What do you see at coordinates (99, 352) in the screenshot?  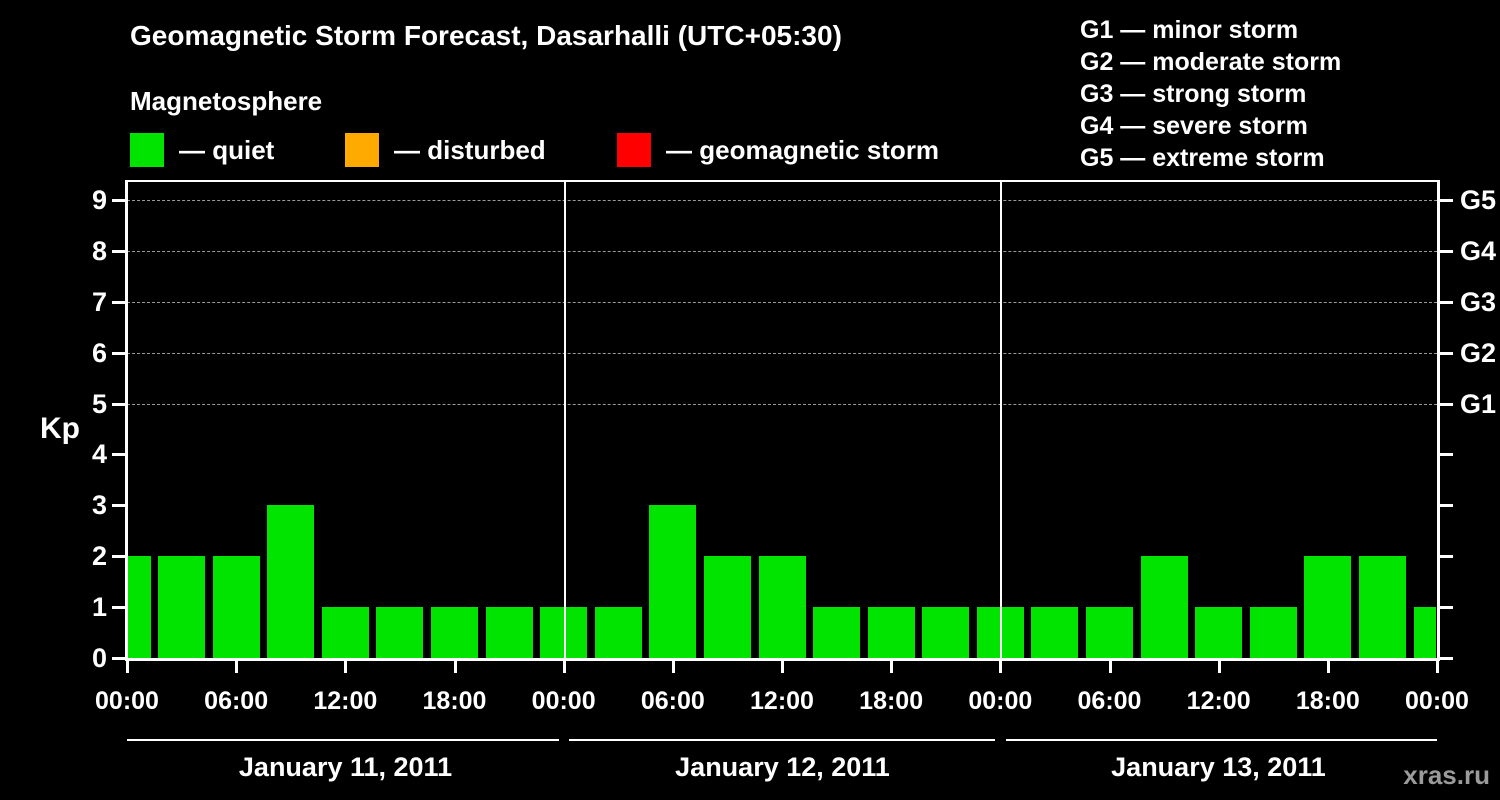 I see `y-tick-label: 6` at bounding box center [99, 352].